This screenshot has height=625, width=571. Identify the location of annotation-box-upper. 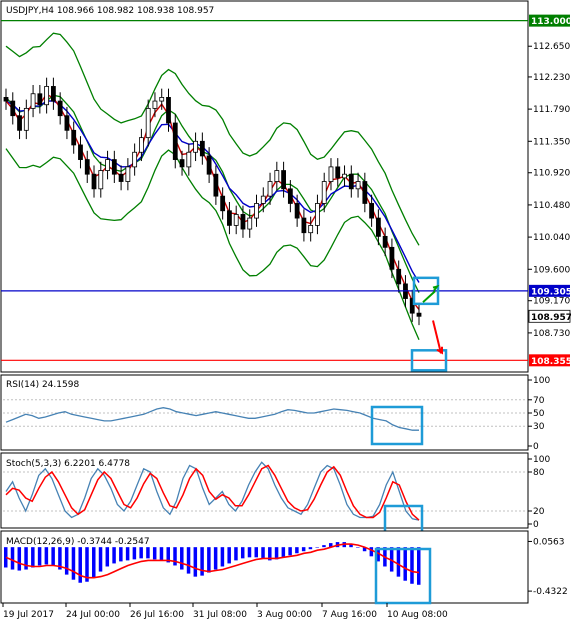
(426, 291).